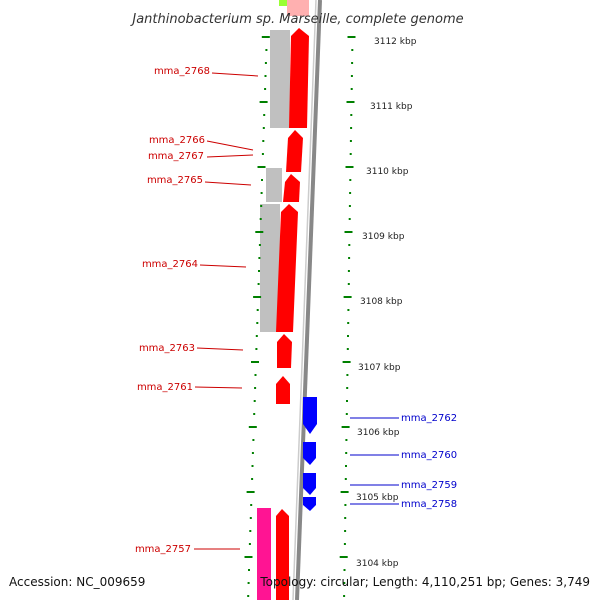  What do you see at coordinates (429, 418) in the screenshot?
I see `gene-label-mma_2762: mma_2762` at bounding box center [429, 418].